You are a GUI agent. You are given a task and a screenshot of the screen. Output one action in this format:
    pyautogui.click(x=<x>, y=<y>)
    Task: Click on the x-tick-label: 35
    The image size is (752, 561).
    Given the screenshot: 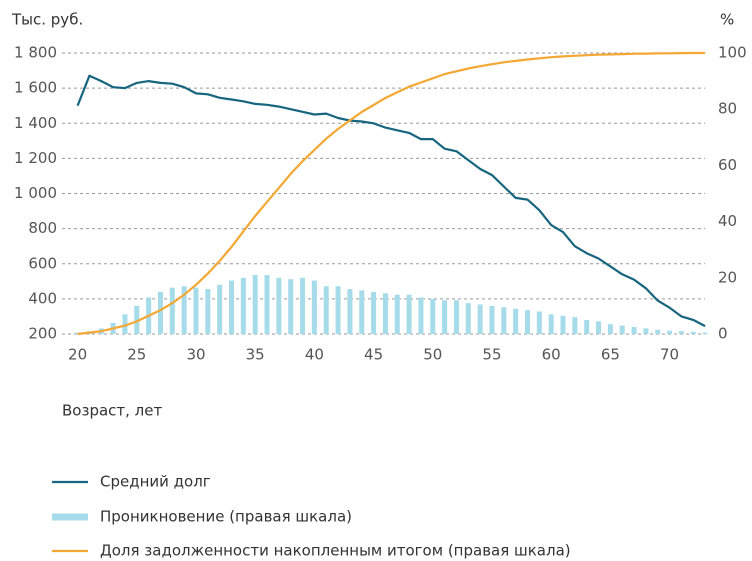 What is the action you would take?
    pyautogui.click(x=255, y=355)
    